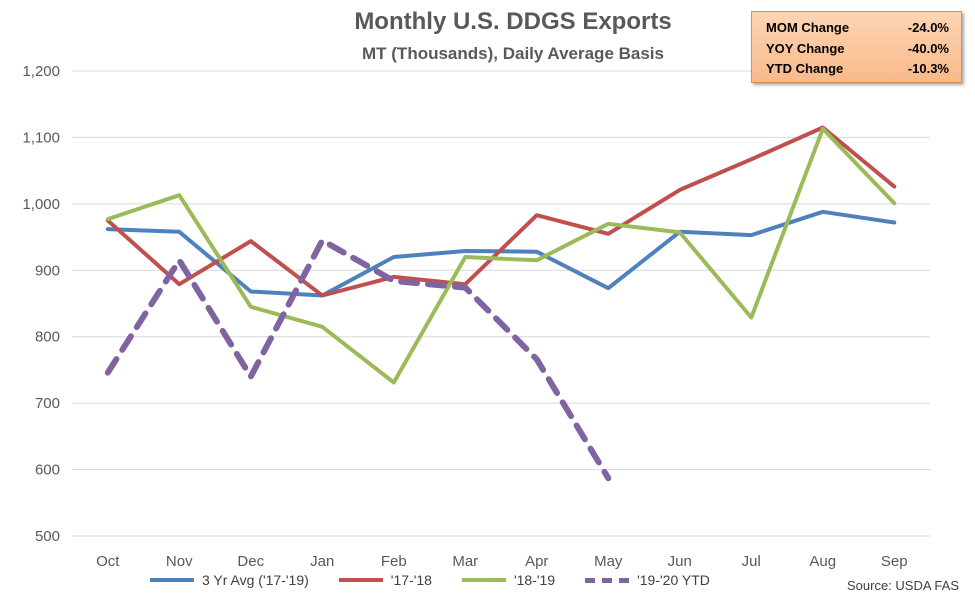 The height and width of the screenshot is (601, 975). I want to click on legend-item-17-18: '17-'18, so click(385, 580).